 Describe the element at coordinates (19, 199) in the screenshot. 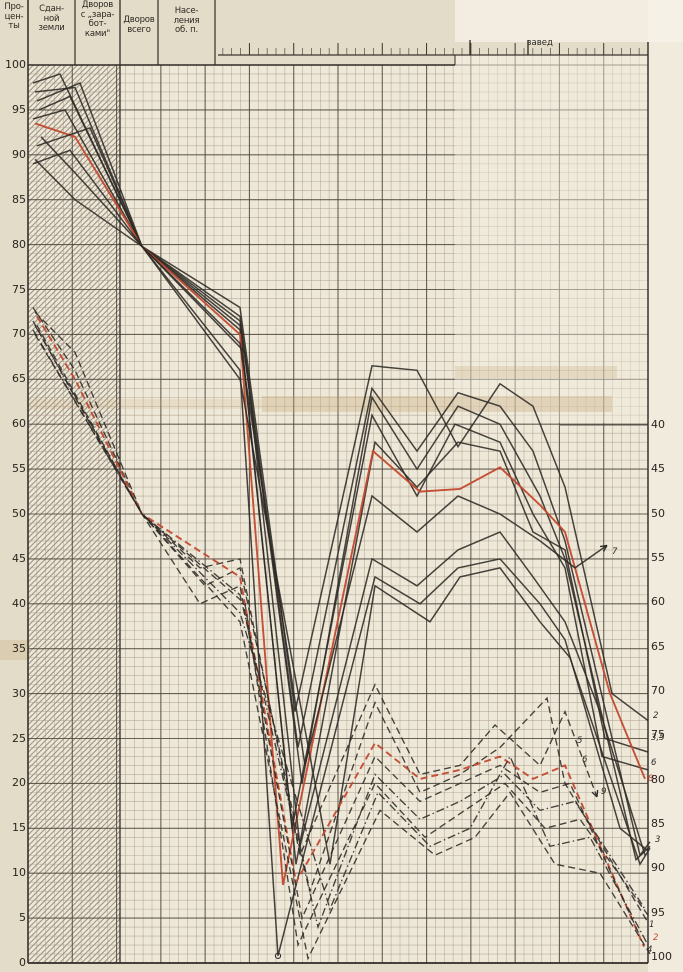

I see `left-axis-tick-label: 85` at that location.